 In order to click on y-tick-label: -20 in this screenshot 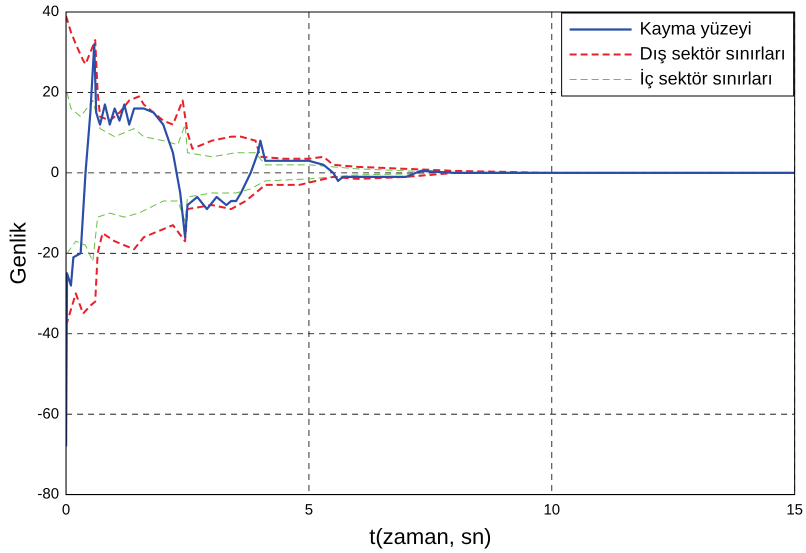, I will do `click(48, 253)`.